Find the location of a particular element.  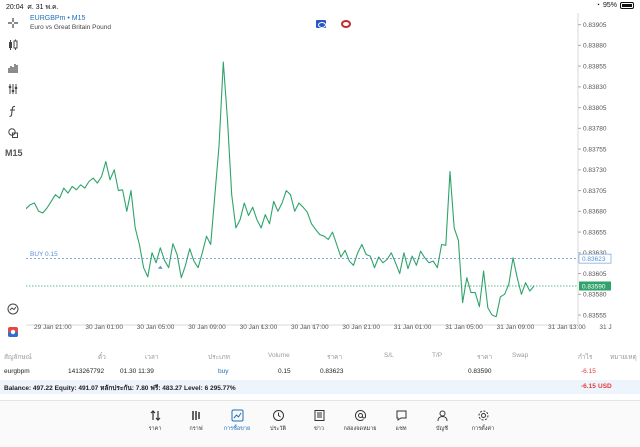

tab-settings: การตั้งค่า is located at coordinates (483, 421).